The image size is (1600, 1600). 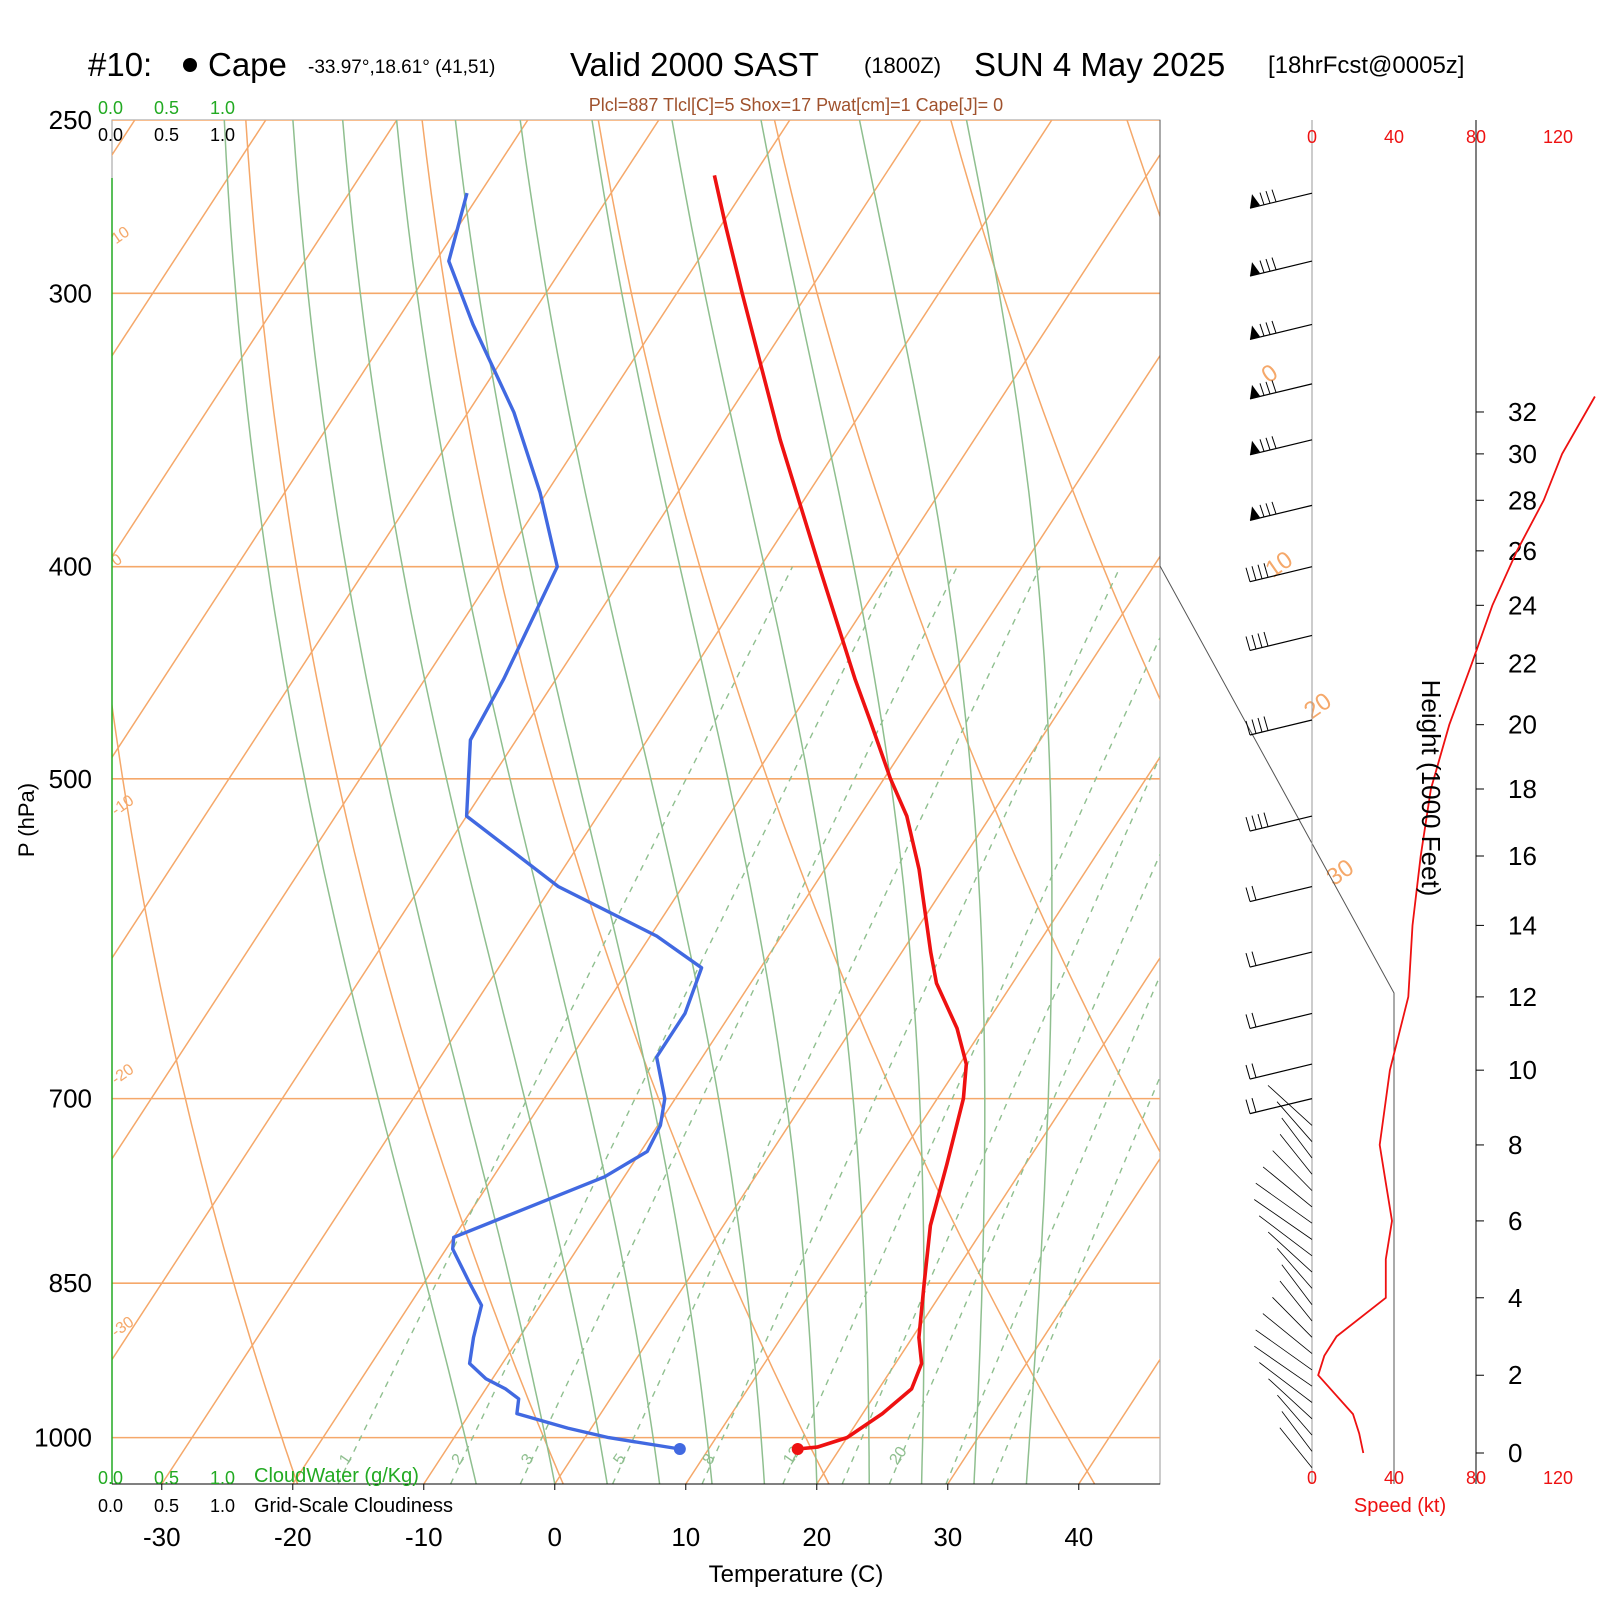 I want to click on forecast-date: SUN 4 May 2025, so click(x=1099, y=64).